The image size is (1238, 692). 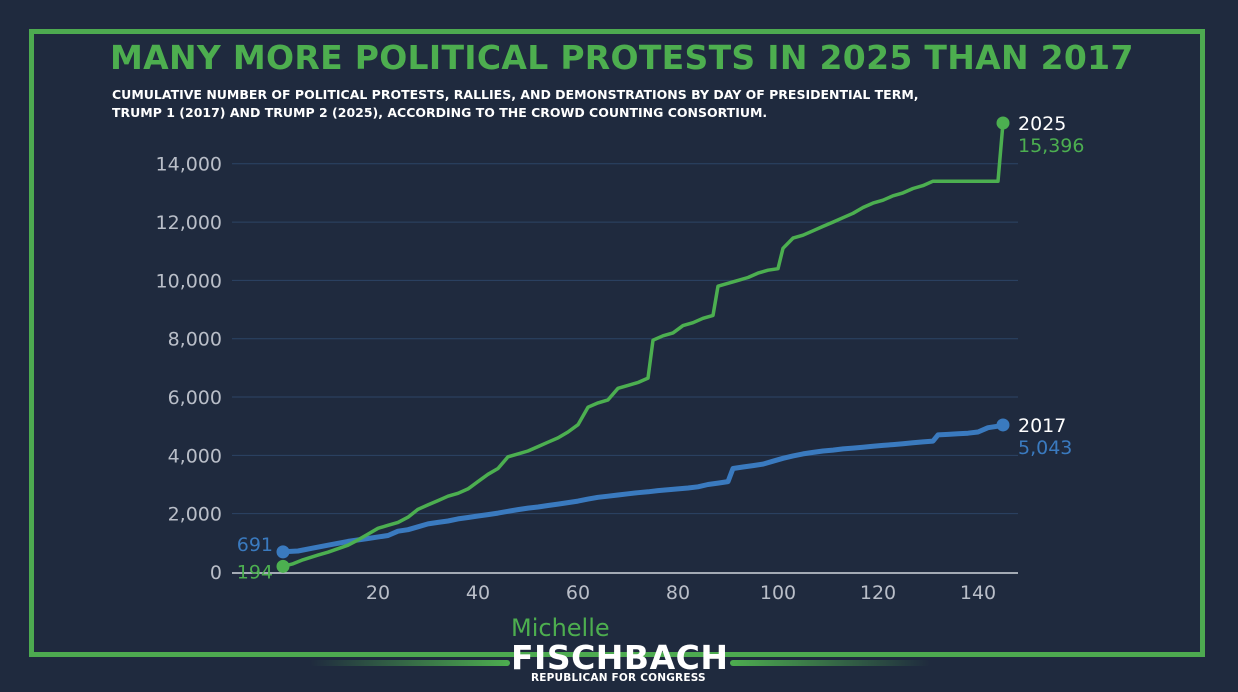 I want to click on start-value-label-2017: 691, so click(x=255, y=545).